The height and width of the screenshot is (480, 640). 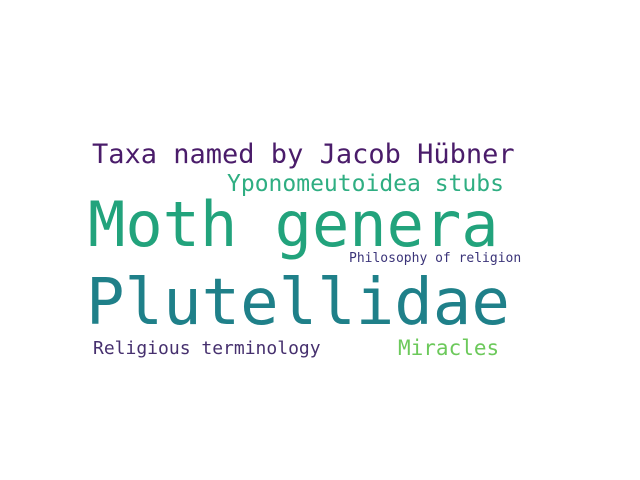 I want to click on word-yponomeutoidea-stubs: Yponomeutoidea stubs, so click(x=365, y=184).